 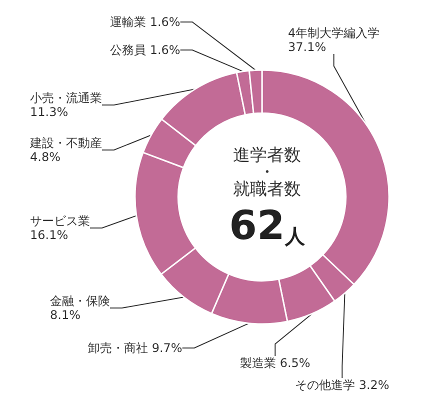 What do you see at coordinates (267, 173) in the screenshot?
I see `text: 進学者数・就職者数` at bounding box center [267, 173].